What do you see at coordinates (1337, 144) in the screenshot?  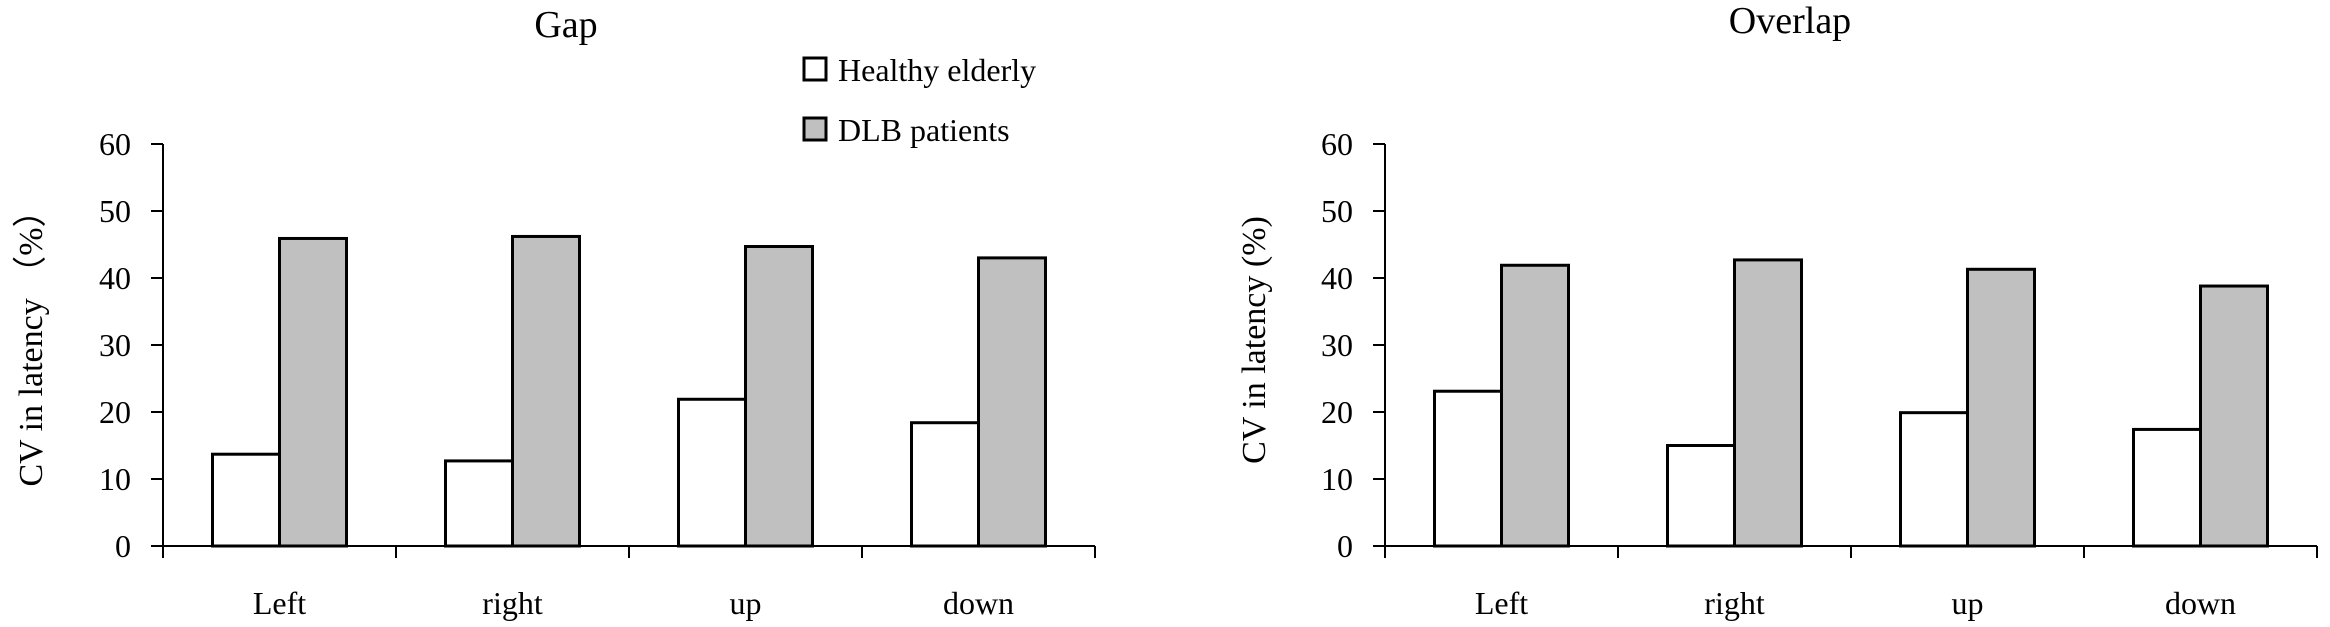 I see `chart1-y-tick-label: 60` at bounding box center [1337, 144].